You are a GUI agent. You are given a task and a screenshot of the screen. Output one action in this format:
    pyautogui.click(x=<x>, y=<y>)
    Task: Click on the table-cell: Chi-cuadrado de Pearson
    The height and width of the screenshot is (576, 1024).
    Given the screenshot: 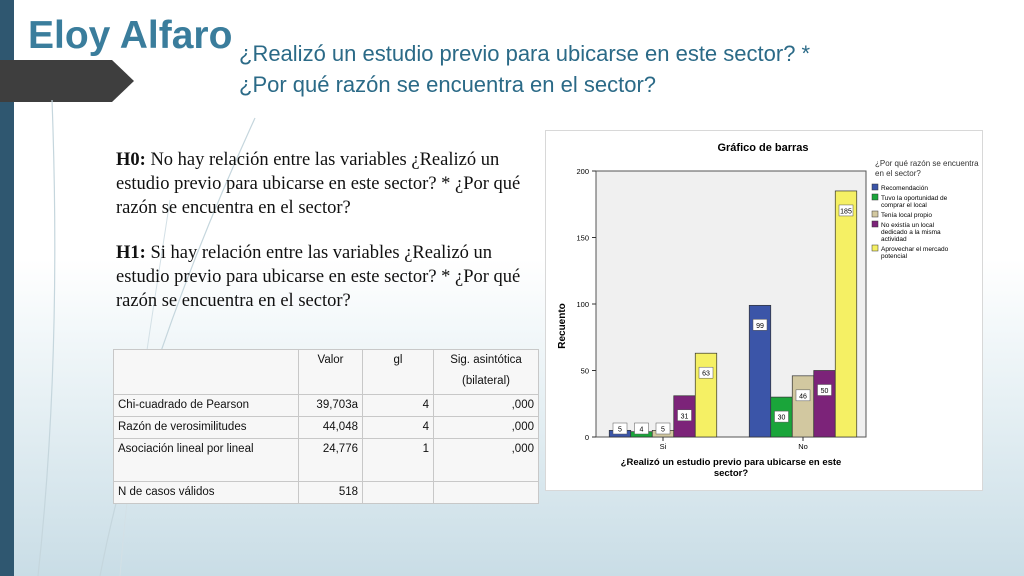 What is the action you would take?
    pyautogui.click(x=206, y=405)
    